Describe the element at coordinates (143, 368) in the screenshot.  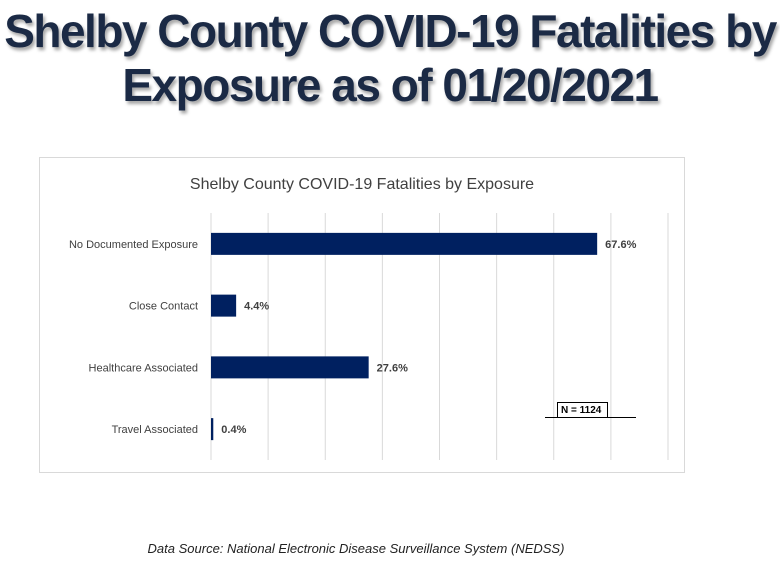
I see `category-label: Healthcare Associated` at that location.